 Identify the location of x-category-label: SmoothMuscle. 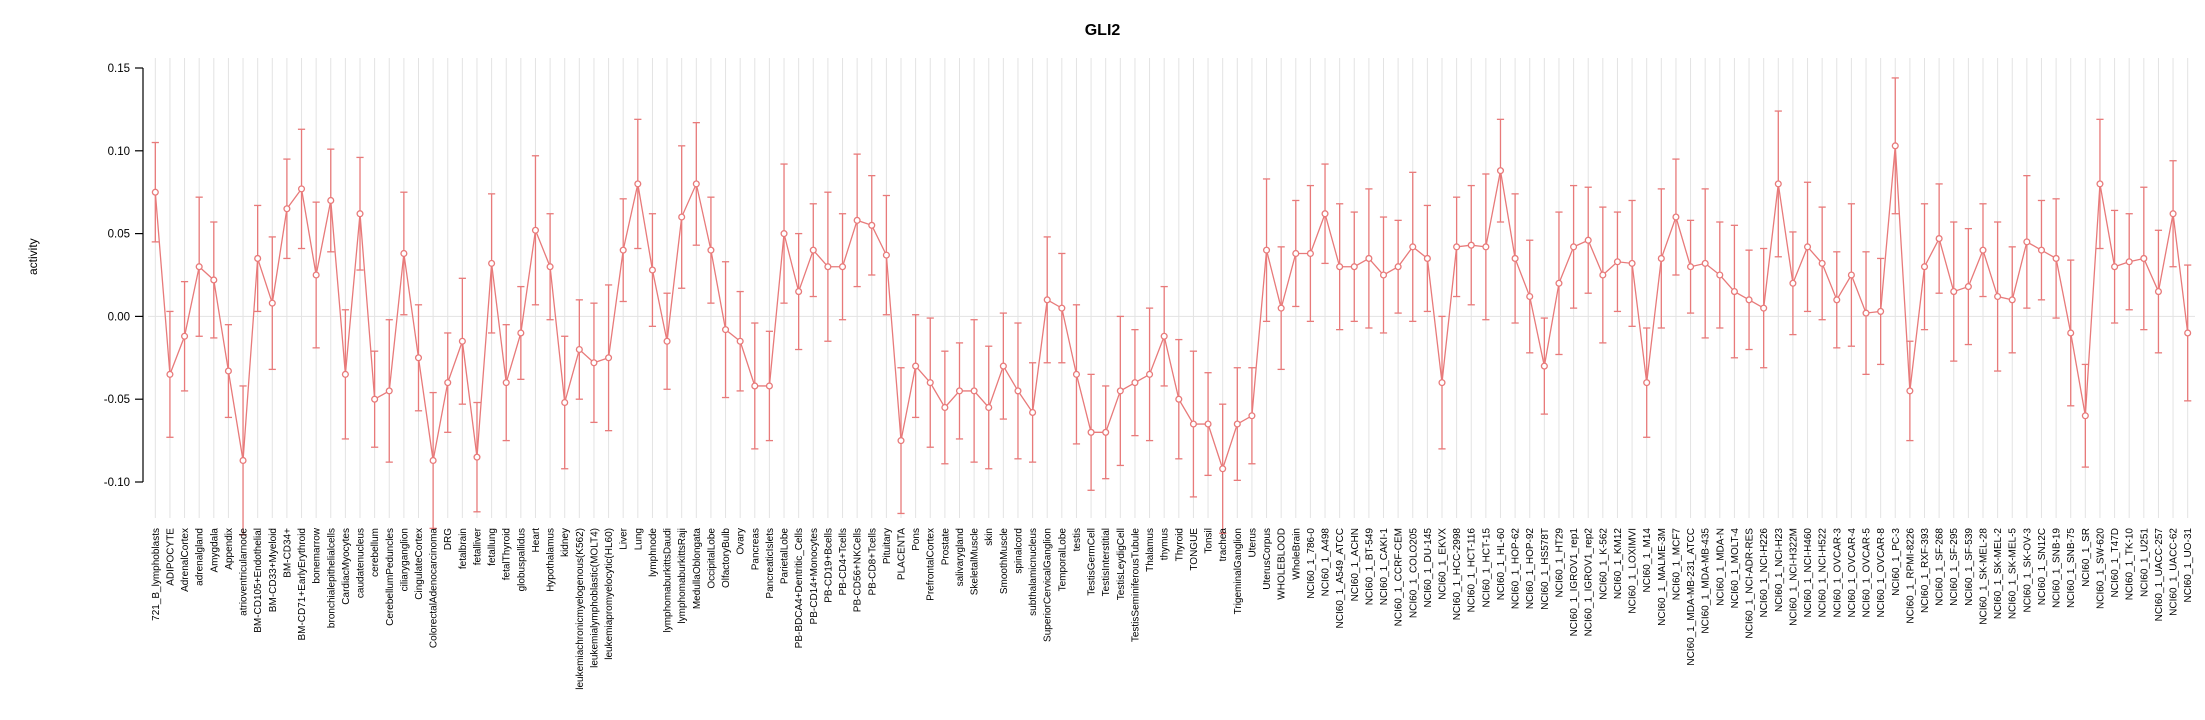
(1004, 561).